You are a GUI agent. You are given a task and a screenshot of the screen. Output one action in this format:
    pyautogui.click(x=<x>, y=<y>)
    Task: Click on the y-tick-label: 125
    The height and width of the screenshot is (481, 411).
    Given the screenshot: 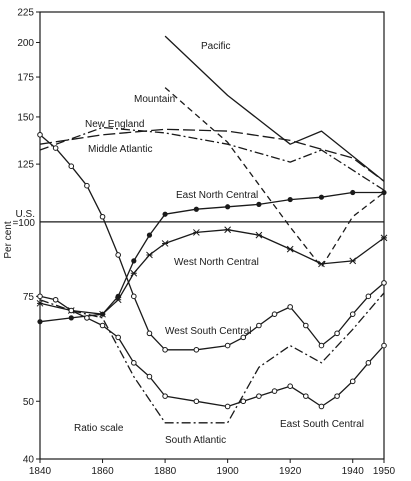 What is the action you would take?
    pyautogui.click(x=25, y=165)
    